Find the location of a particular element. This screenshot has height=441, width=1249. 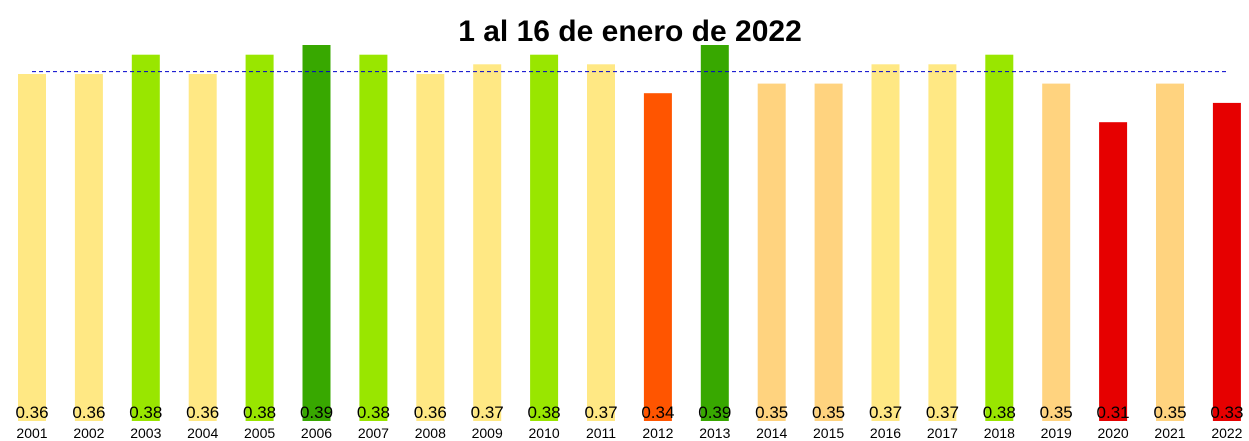

bar-2013 is located at coordinates (715, 233).